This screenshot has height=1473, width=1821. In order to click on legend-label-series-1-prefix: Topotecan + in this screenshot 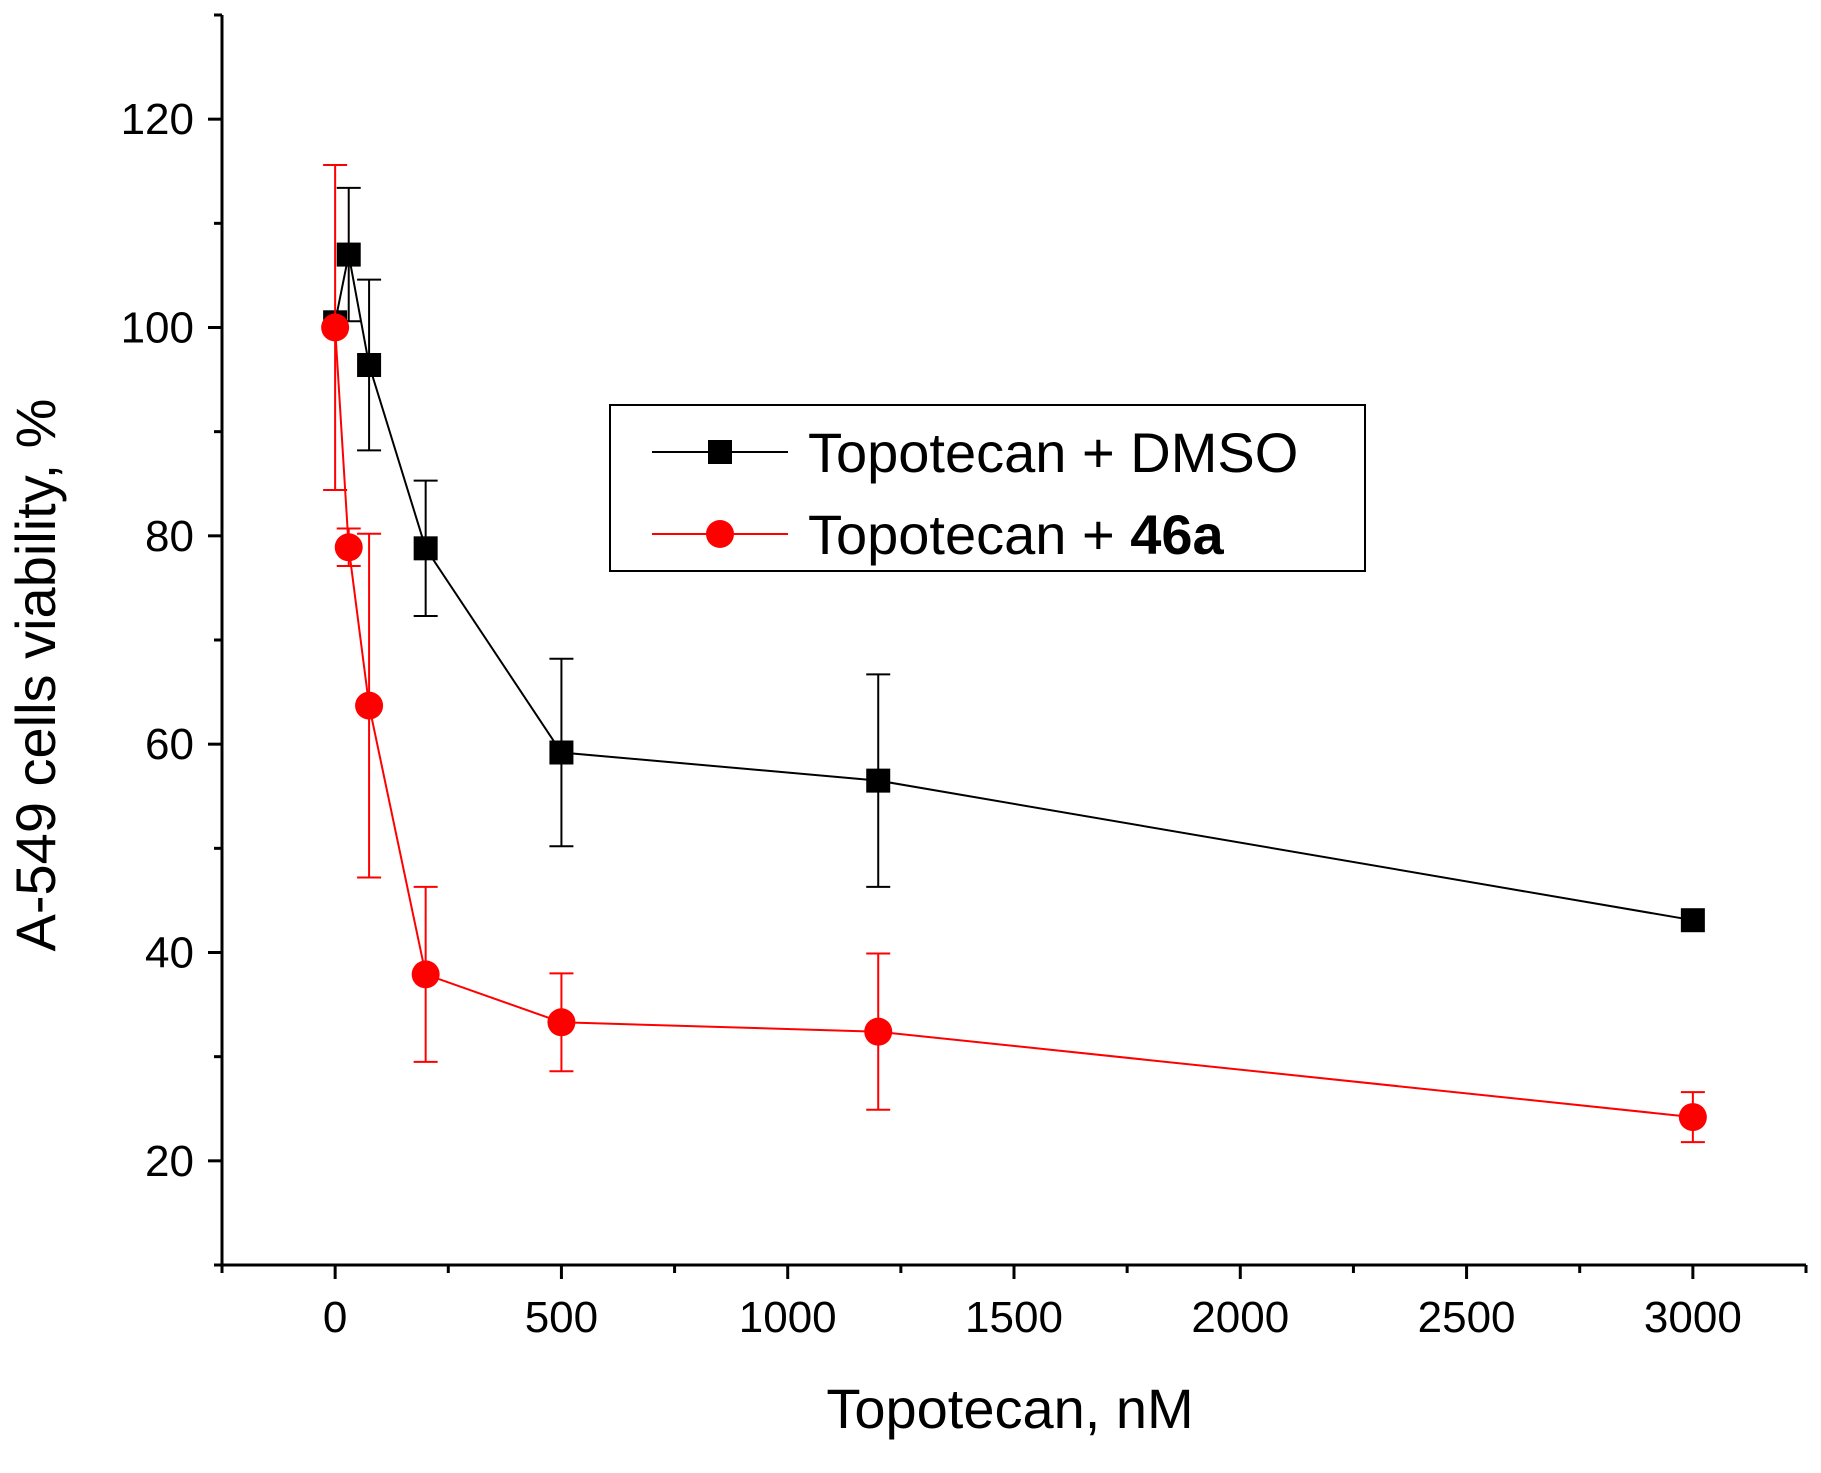, I will do `click(969, 452)`.